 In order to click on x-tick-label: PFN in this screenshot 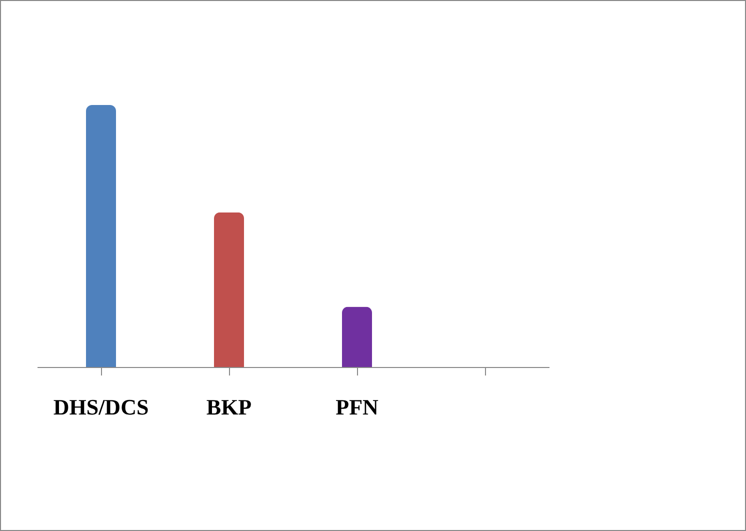, I will do `click(357, 407)`.